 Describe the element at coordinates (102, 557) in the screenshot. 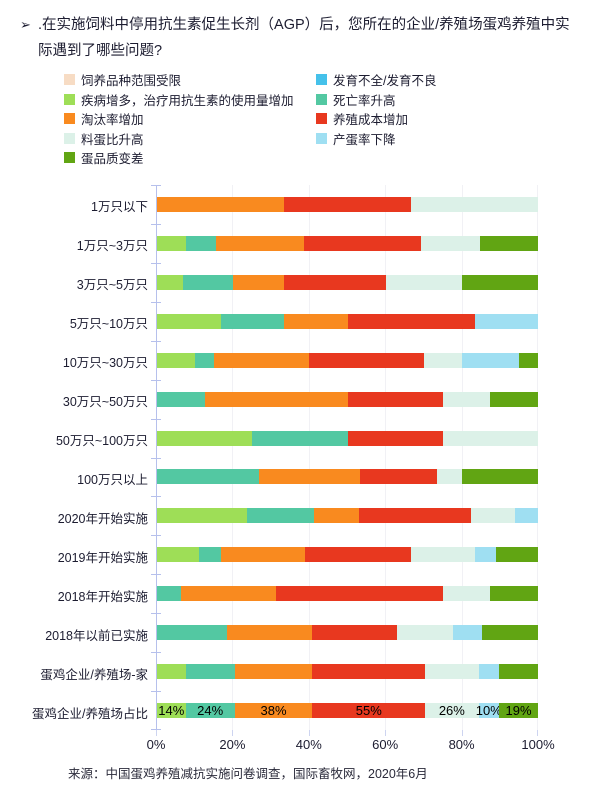

I see `category-label: 2019年开始实施` at that location.